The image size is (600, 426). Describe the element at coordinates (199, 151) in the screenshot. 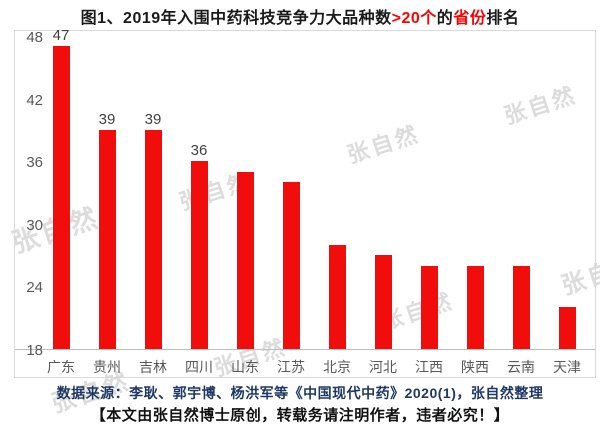

I see `bar-value-label: 36` at that location.